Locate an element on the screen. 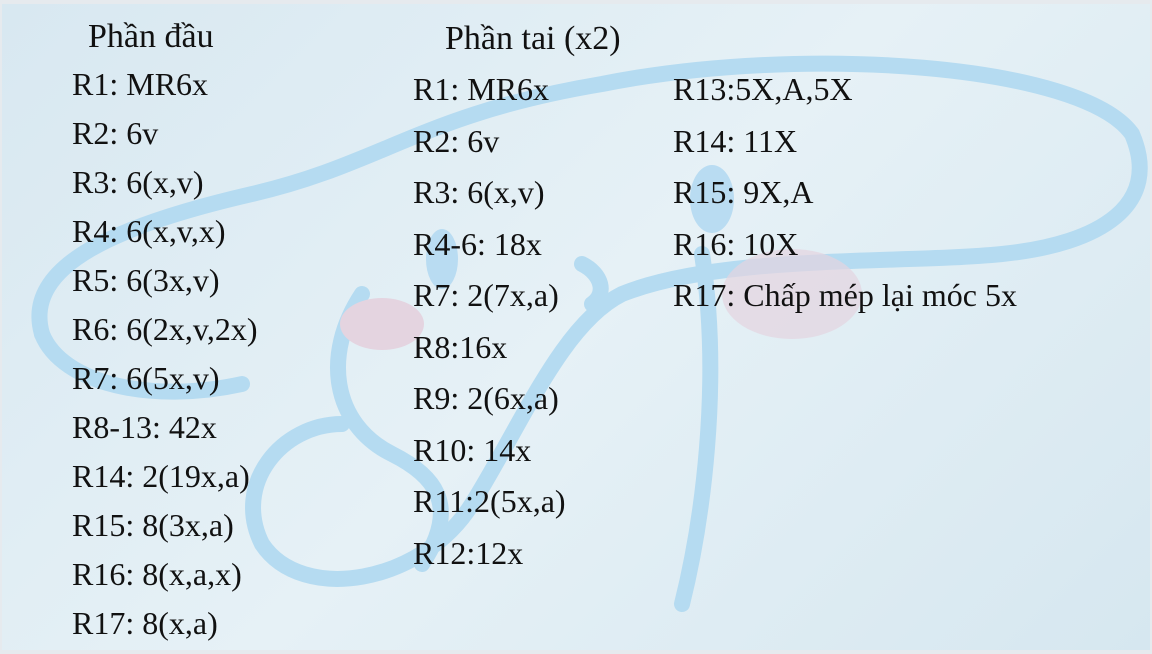 The image size is (1152, 654). ear-row: R16: 10X is located at coordinates (736, 243).